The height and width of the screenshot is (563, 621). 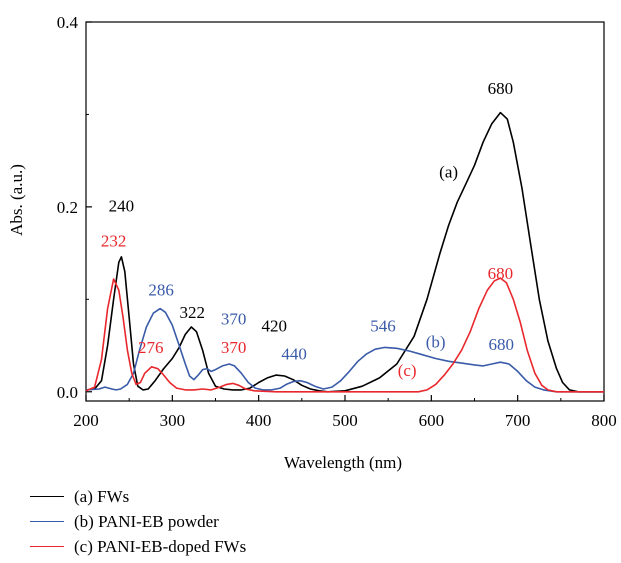 What do you see at coordinates (138, 496) in the screenshot?
I see `legend-item-fws: (a) FWs` at bounding box center [138, 496].